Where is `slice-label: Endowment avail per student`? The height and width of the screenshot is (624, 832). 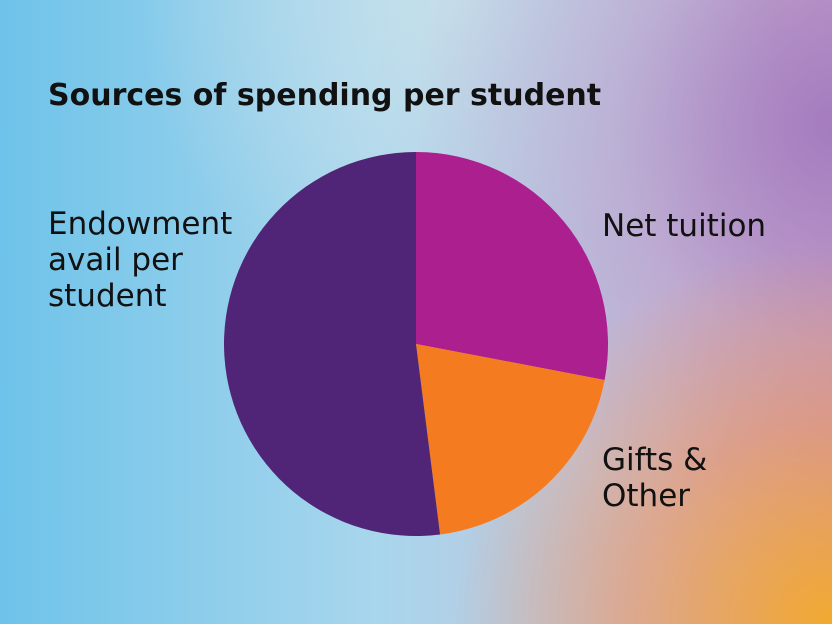 slice-label: Endowment avail per student is located at coordinates (140, 260).